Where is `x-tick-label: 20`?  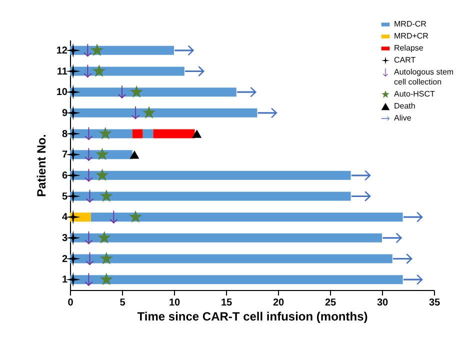 x-tick-label: 20 is located at coordinates (278, 303).